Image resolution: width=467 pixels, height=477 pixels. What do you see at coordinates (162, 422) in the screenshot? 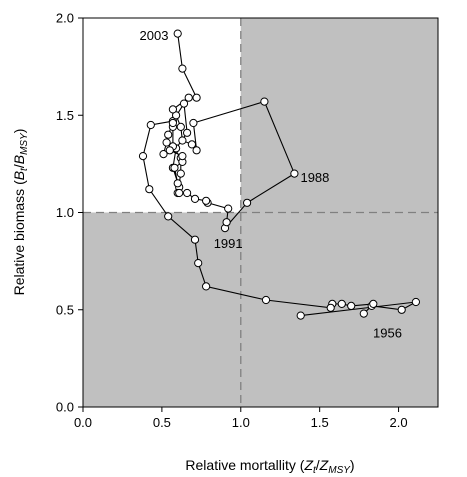
I see `x-tick-label: 0.5` at bounding box center [162, 422].